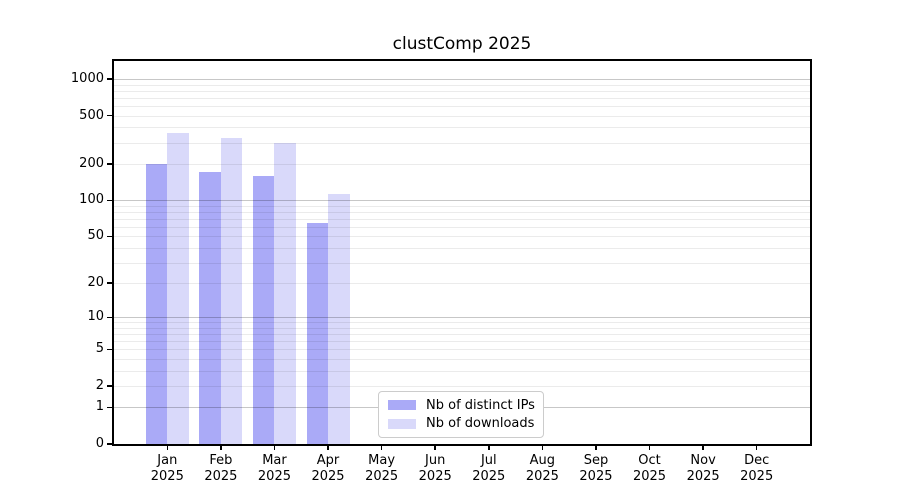 Image resolution: width=900 pixels, height=500 pixels. What do you see at coordinates (221, 468) in the screenshot?
I see `x-tick-label: Feb 2025` at bounding box center [221, 468].